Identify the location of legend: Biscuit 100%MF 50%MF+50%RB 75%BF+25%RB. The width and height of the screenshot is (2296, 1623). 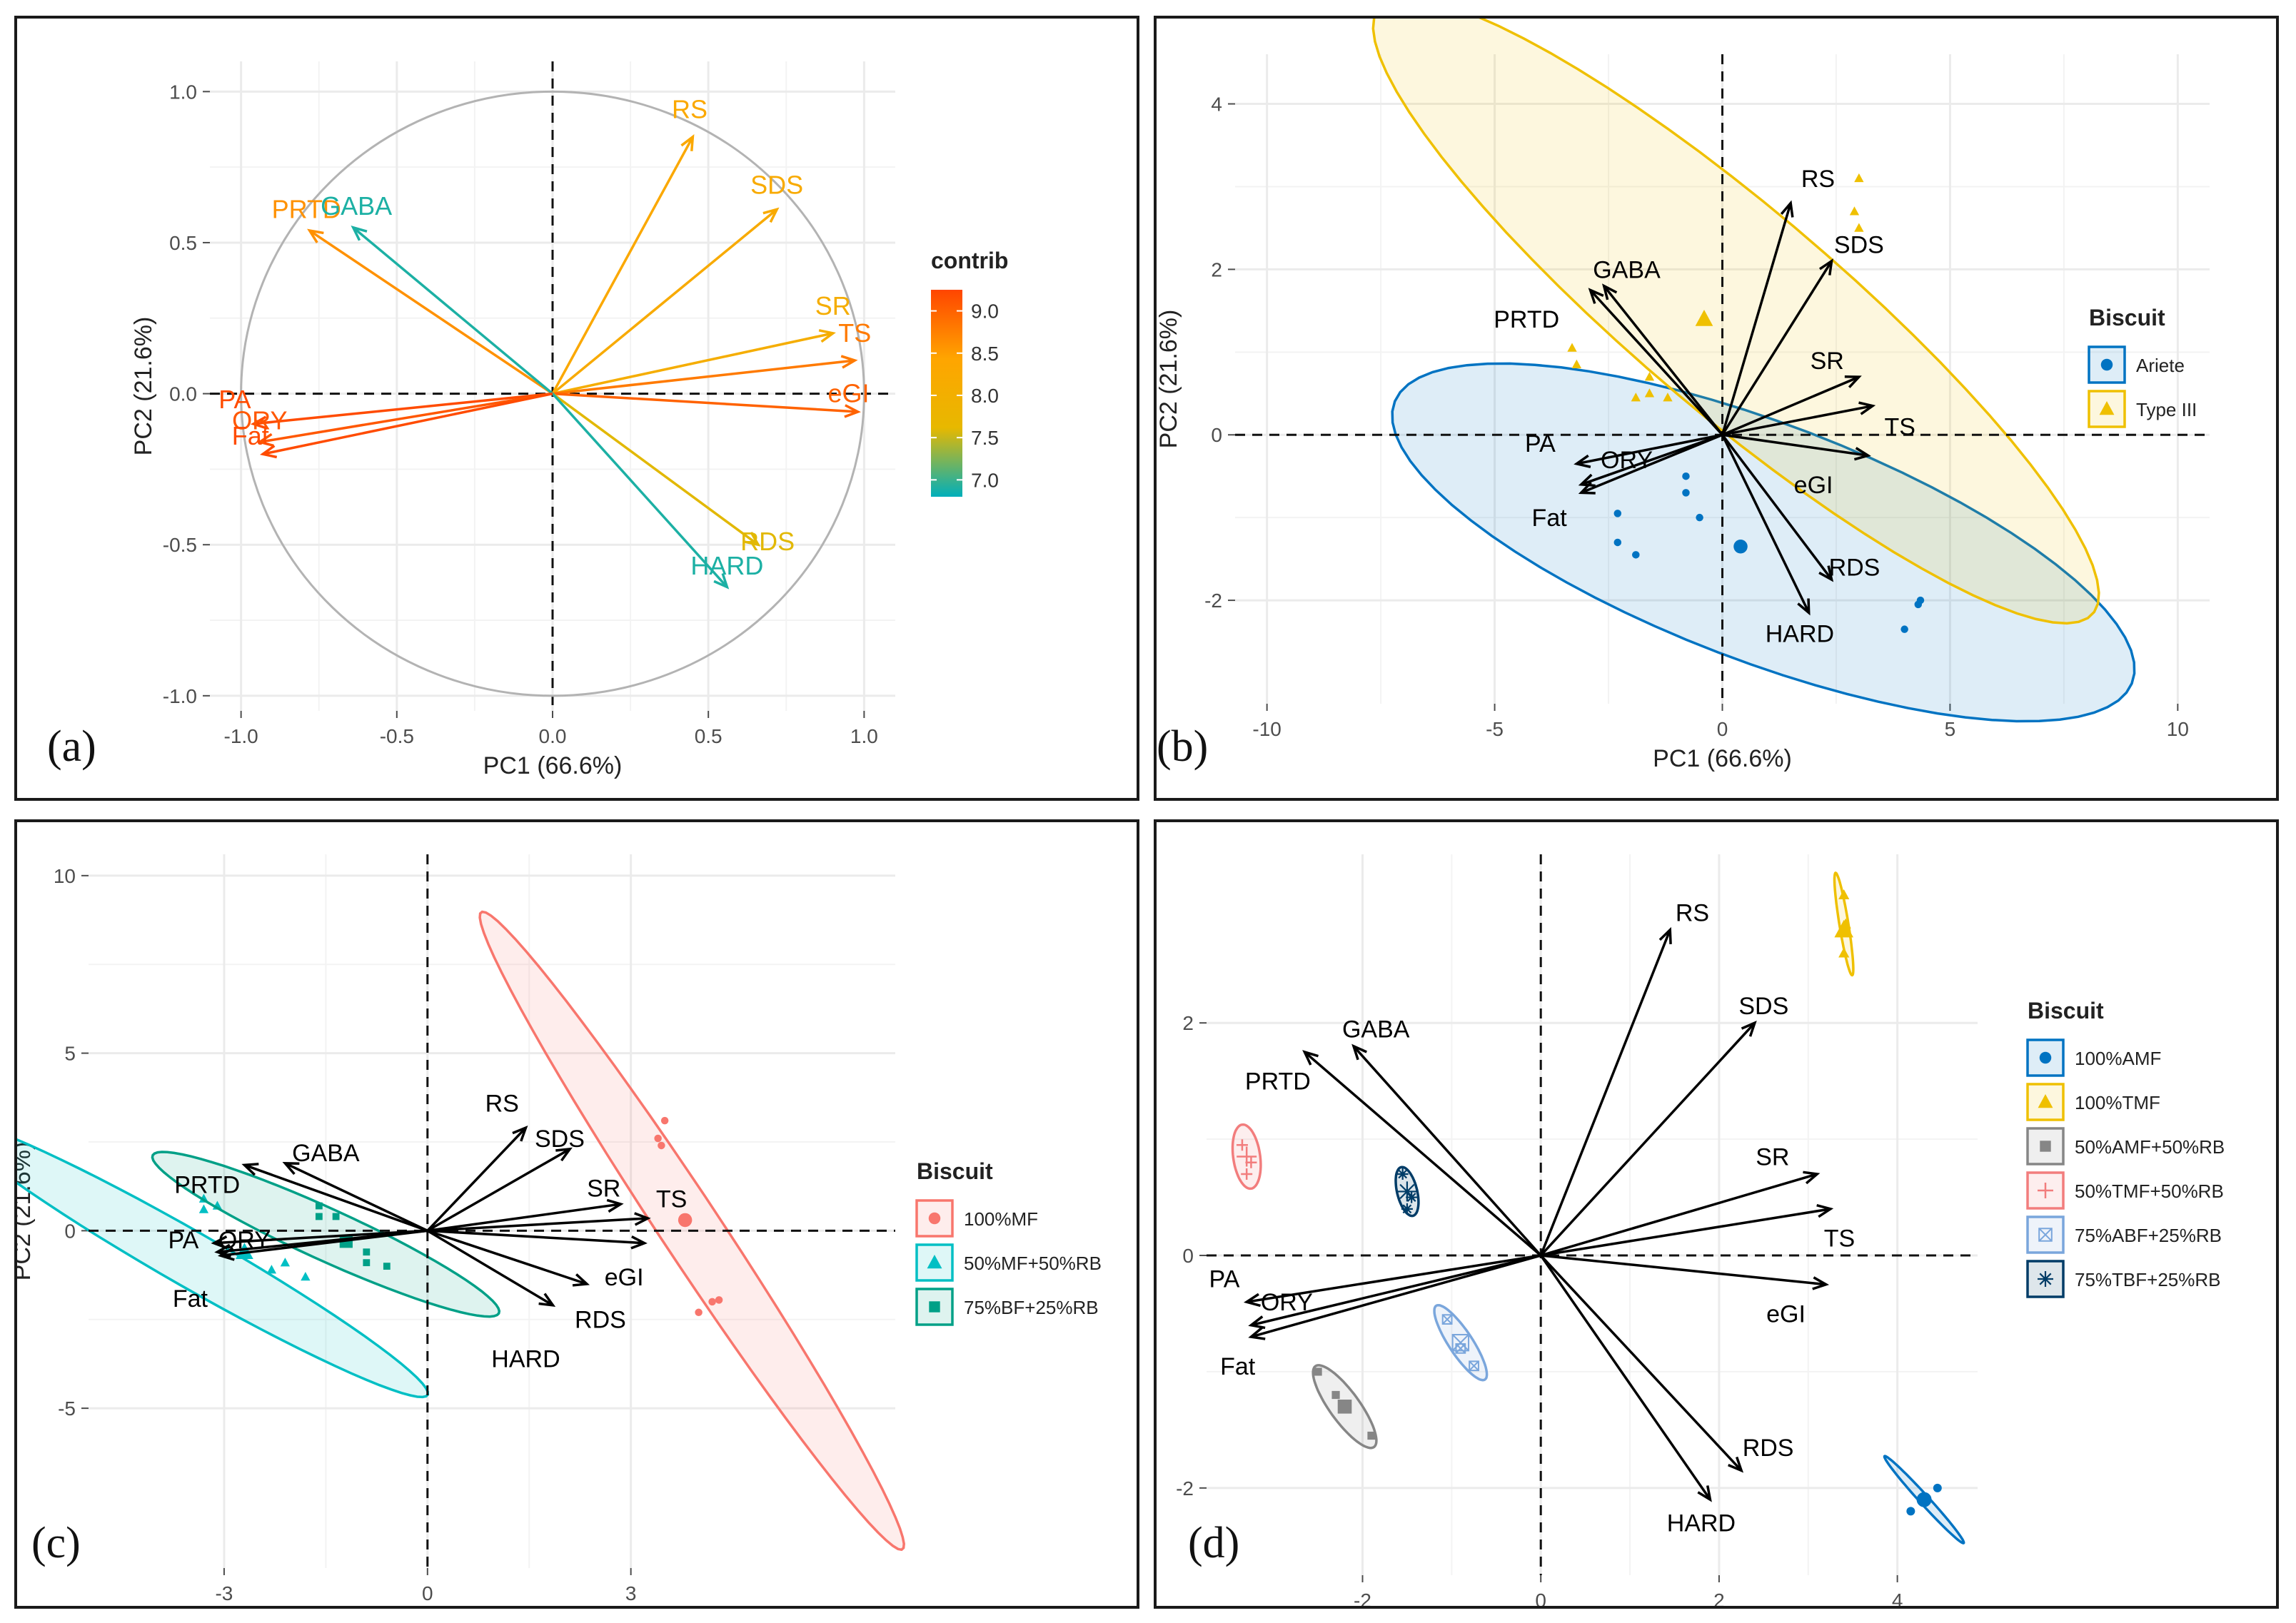
(1009, 1242).